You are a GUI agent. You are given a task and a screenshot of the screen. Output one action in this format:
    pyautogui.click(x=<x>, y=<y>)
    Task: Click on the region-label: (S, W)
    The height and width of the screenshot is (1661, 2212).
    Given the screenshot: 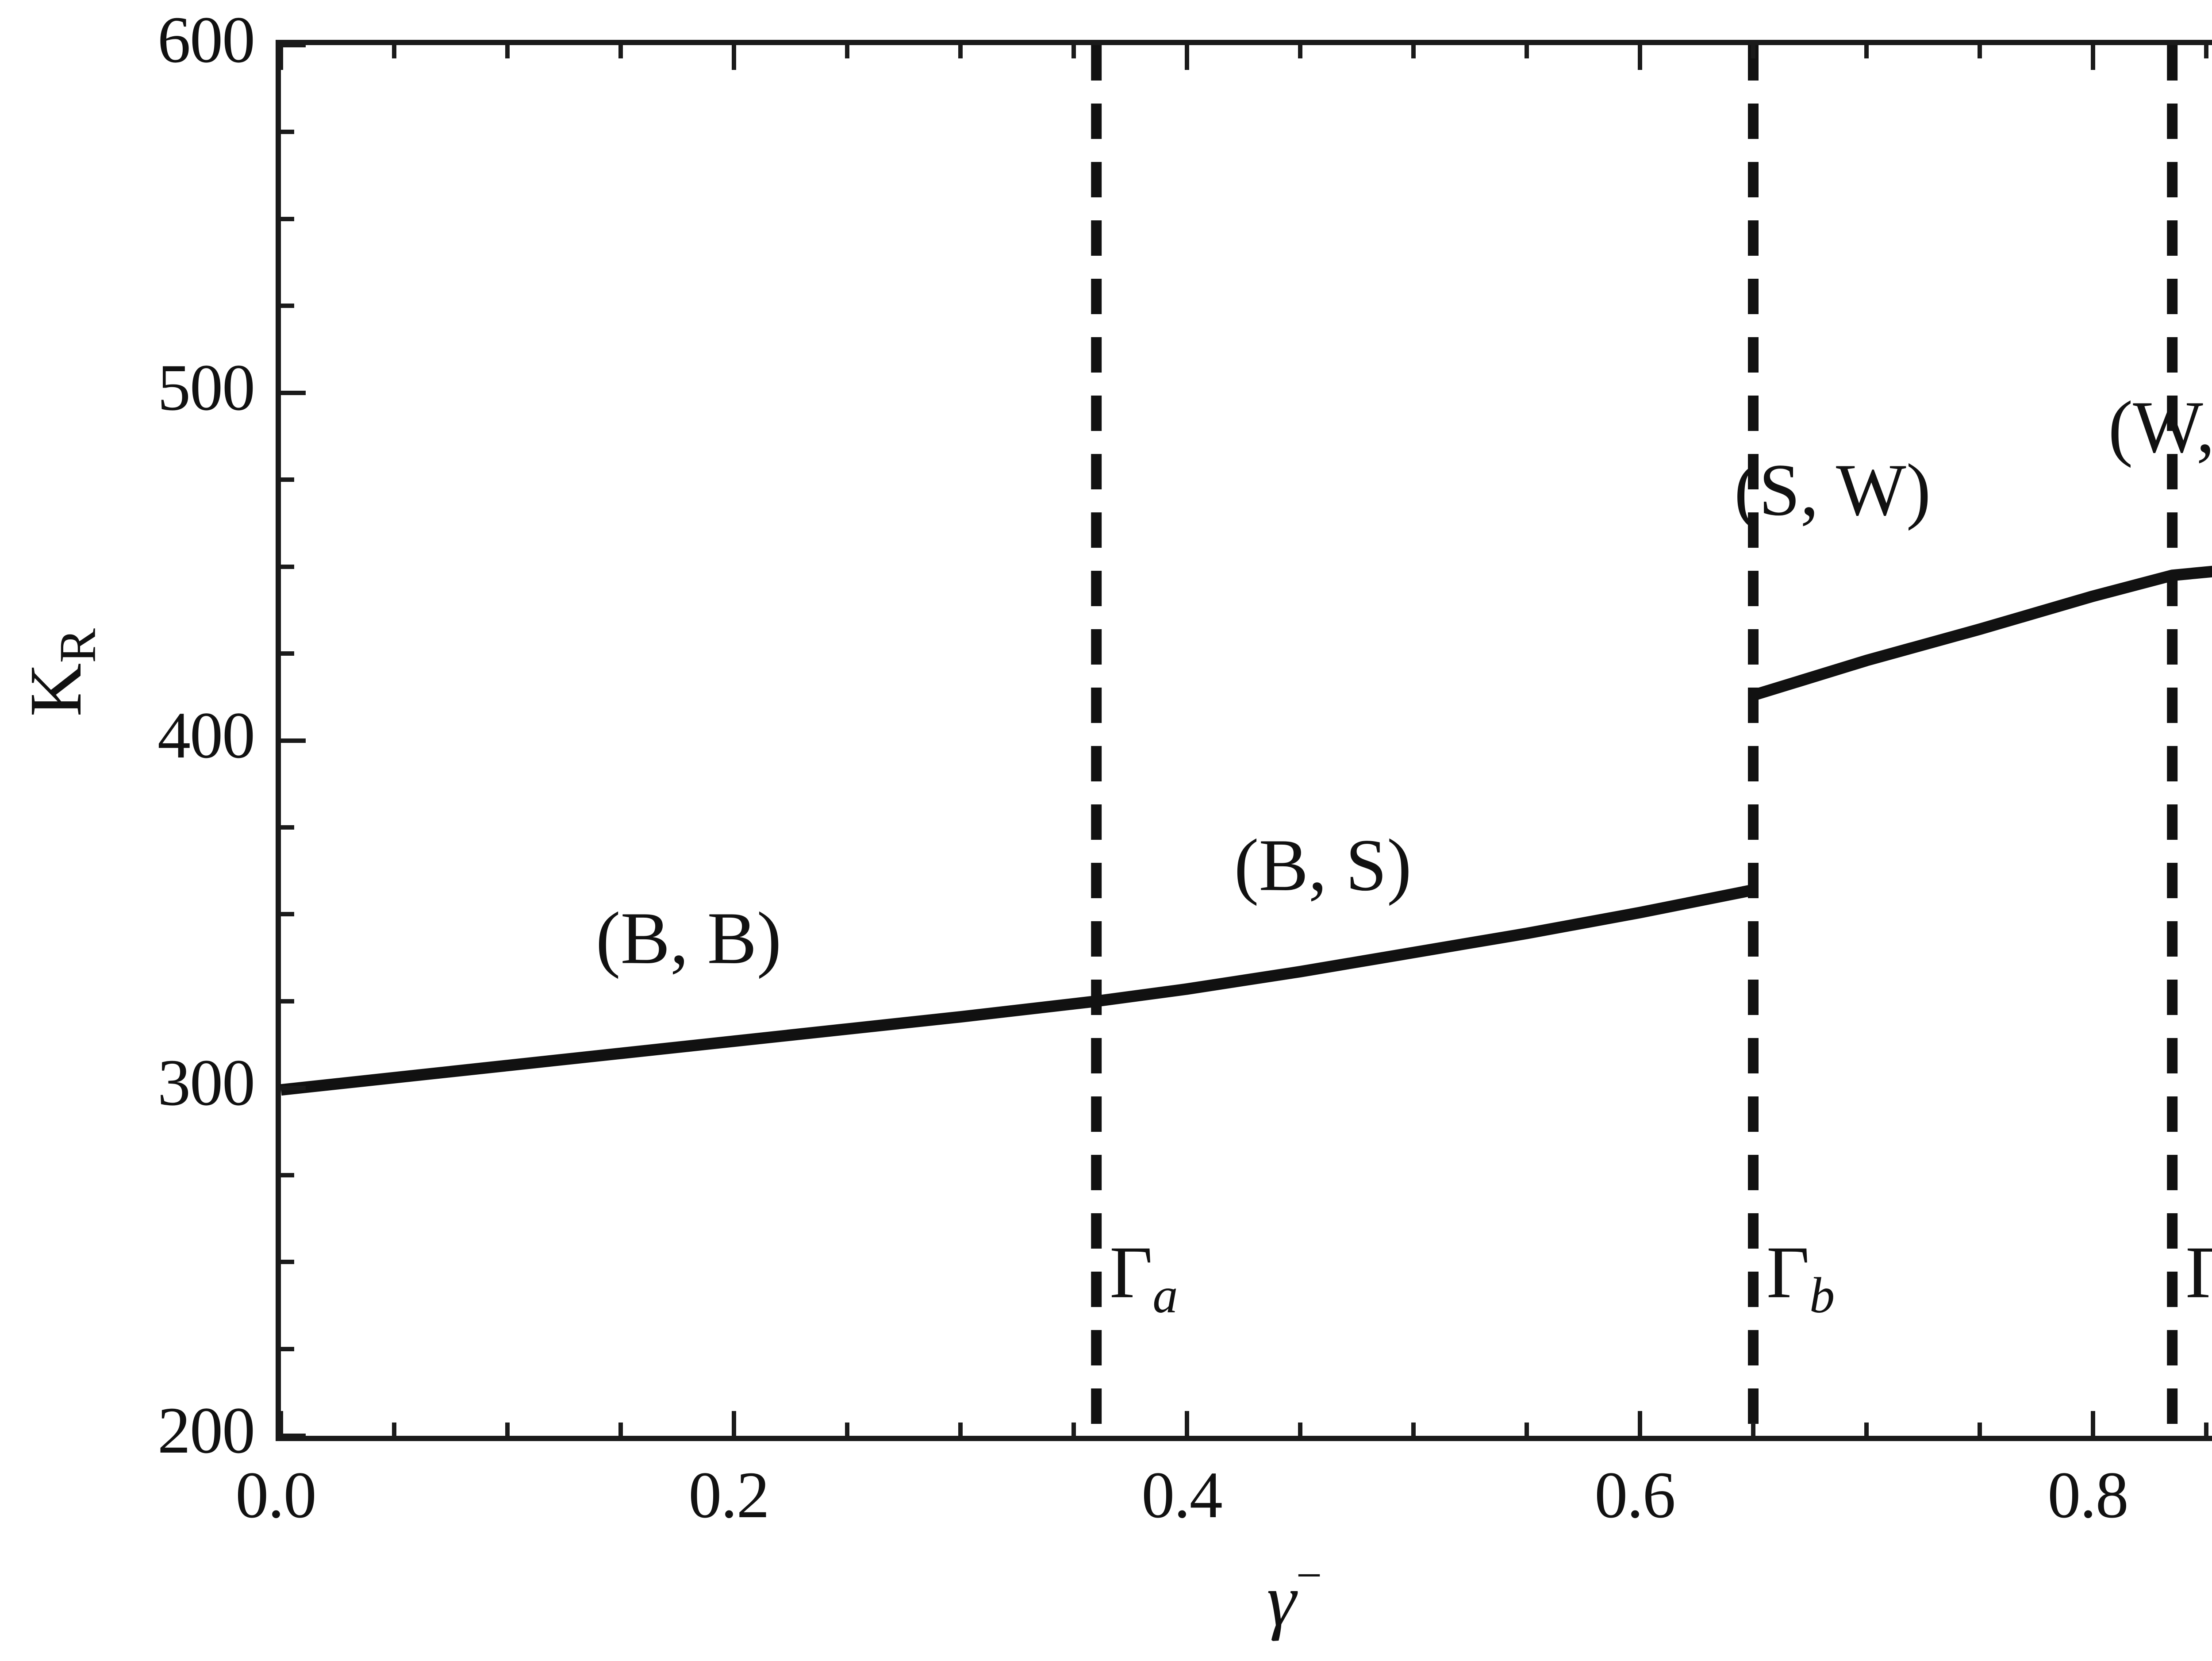 What is the action you would take?
    pyautogui.click(x=1833, y=490)
    